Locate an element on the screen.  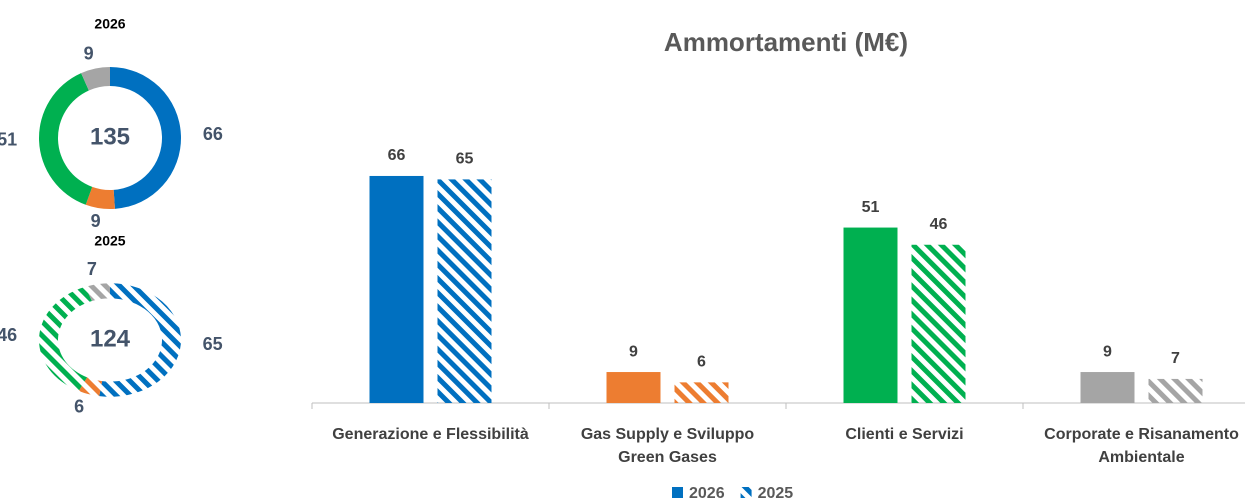
donut-title: 2025 is located at coordinates (109, 241).